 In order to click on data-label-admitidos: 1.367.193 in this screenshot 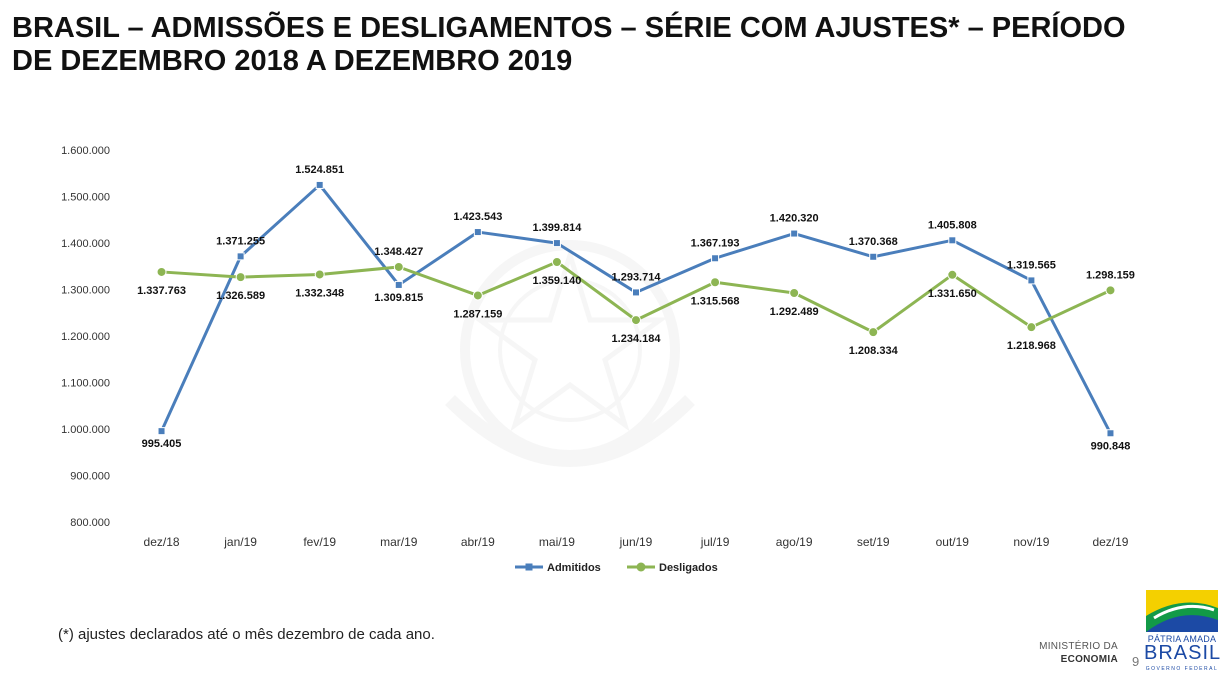, I will do `click(715, 243)`.